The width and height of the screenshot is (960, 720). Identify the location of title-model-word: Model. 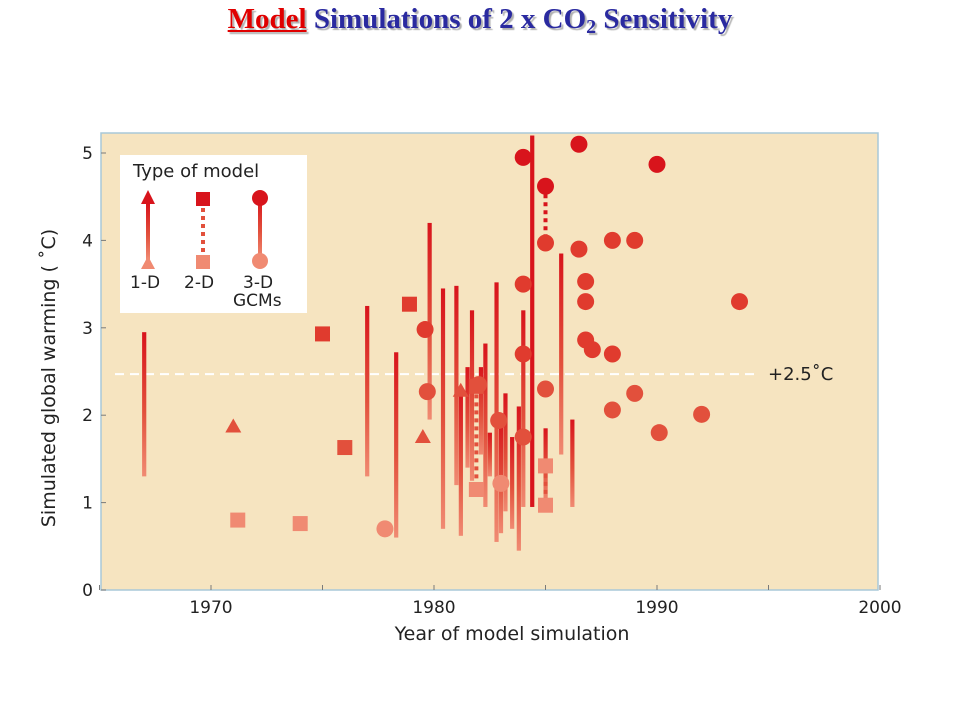
(267, 19).